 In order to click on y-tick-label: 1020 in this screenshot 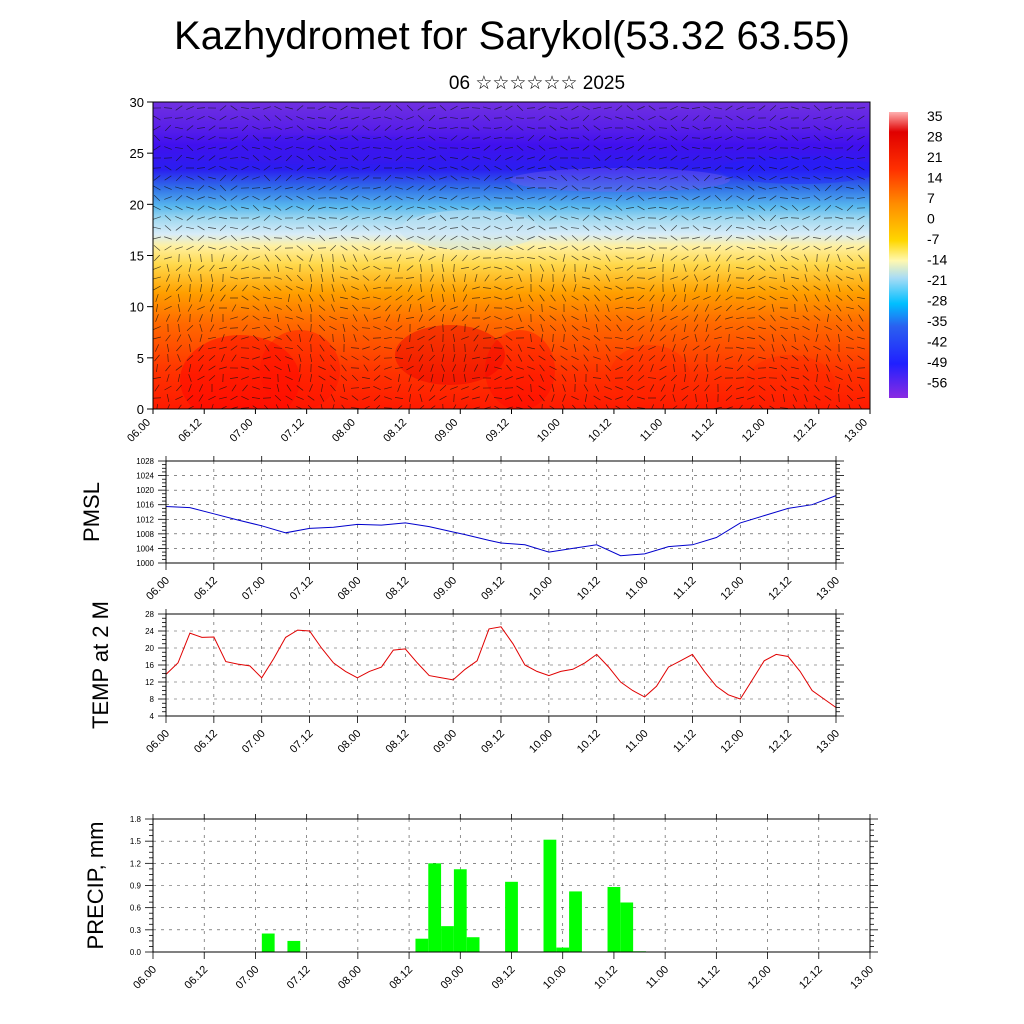, I will do `click(145, 490)`.